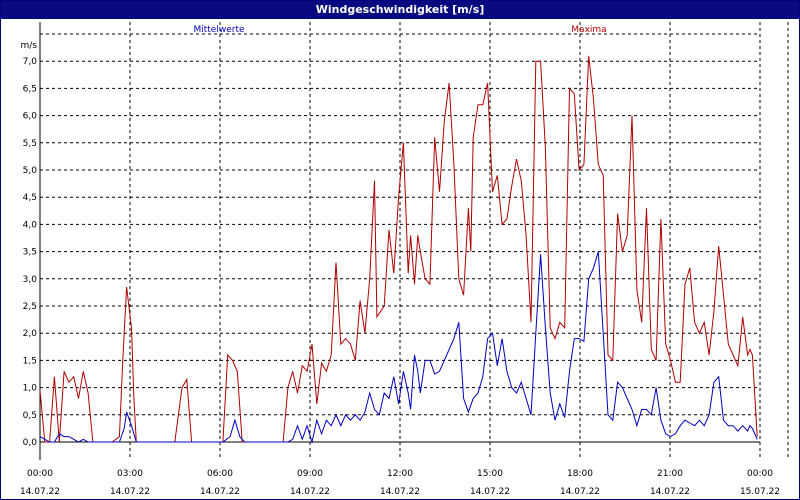 This screenshot has height=500, width=800. I want to click on y-tick-label: 2,0, so click(30, 334).